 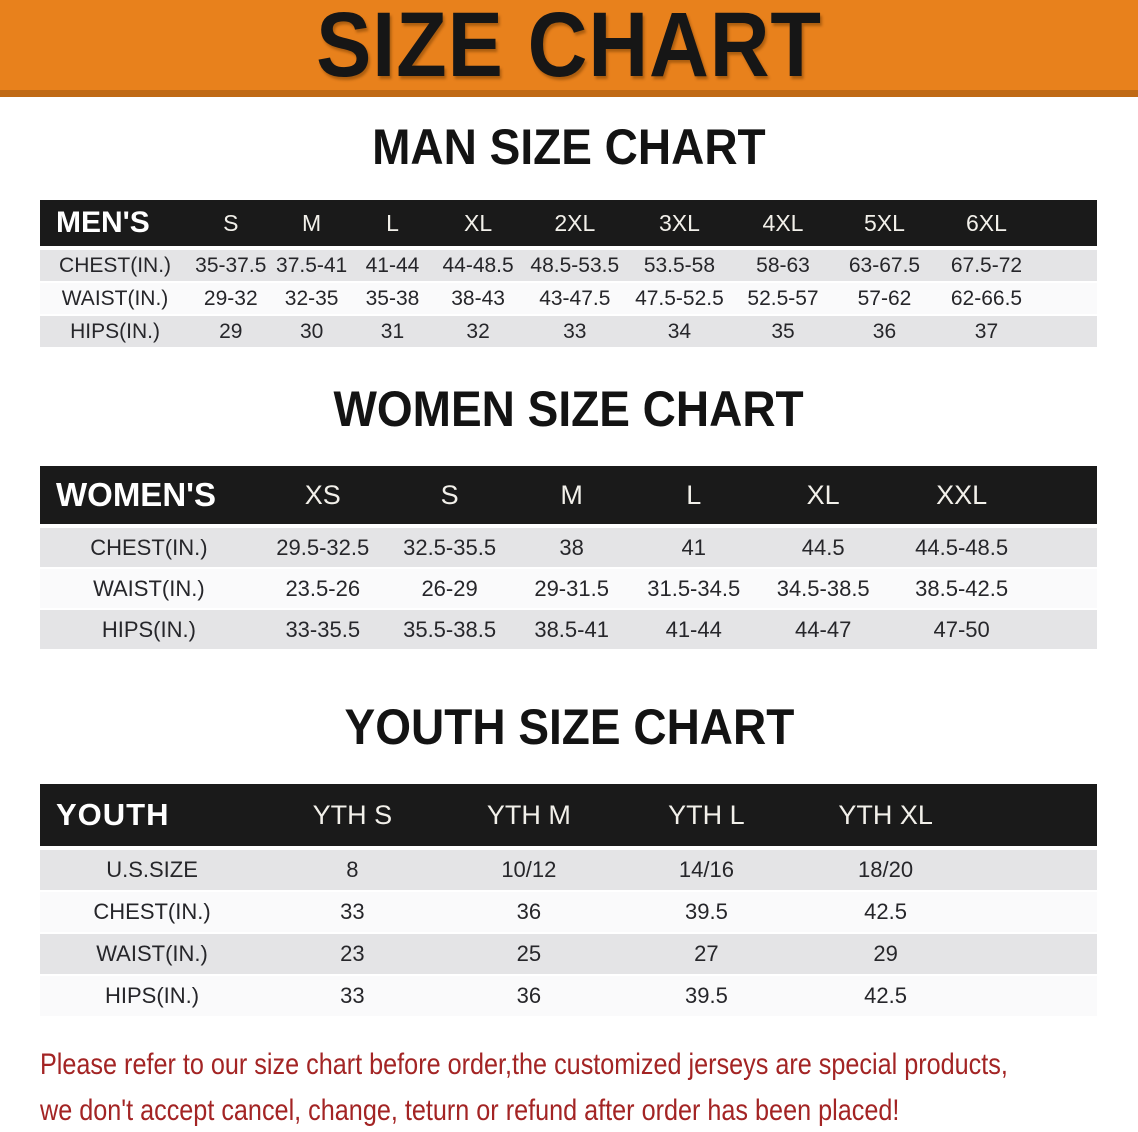 I want to click on cell-value: 23.5-26, so click(x=322, y=589).